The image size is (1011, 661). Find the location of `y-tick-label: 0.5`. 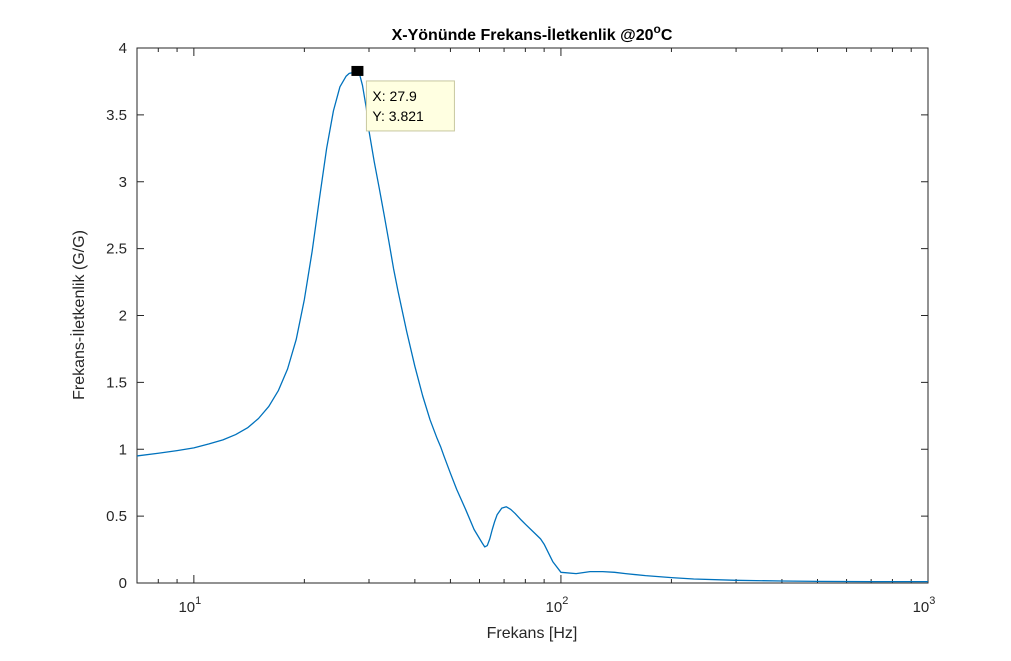

y-tick-label: 0.5 is located at coordinates (116, 516).